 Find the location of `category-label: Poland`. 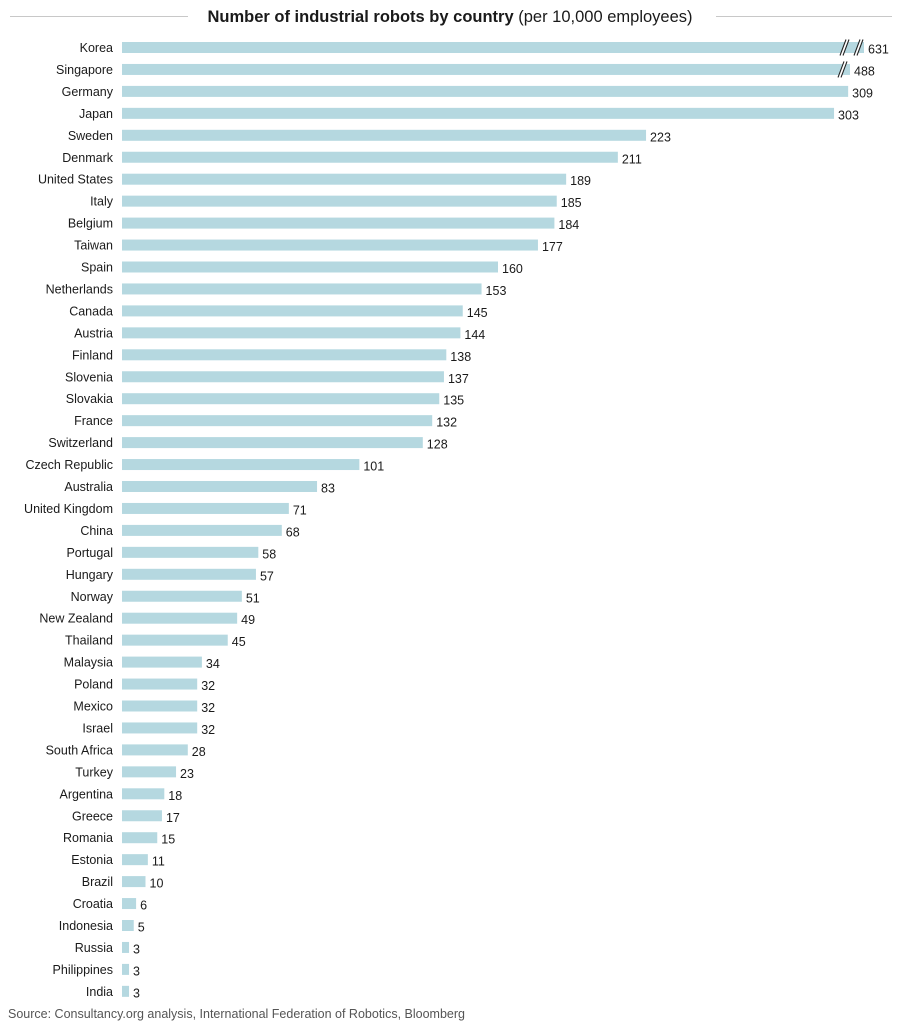

category-label: Poland is located at coordinates (93, 685).